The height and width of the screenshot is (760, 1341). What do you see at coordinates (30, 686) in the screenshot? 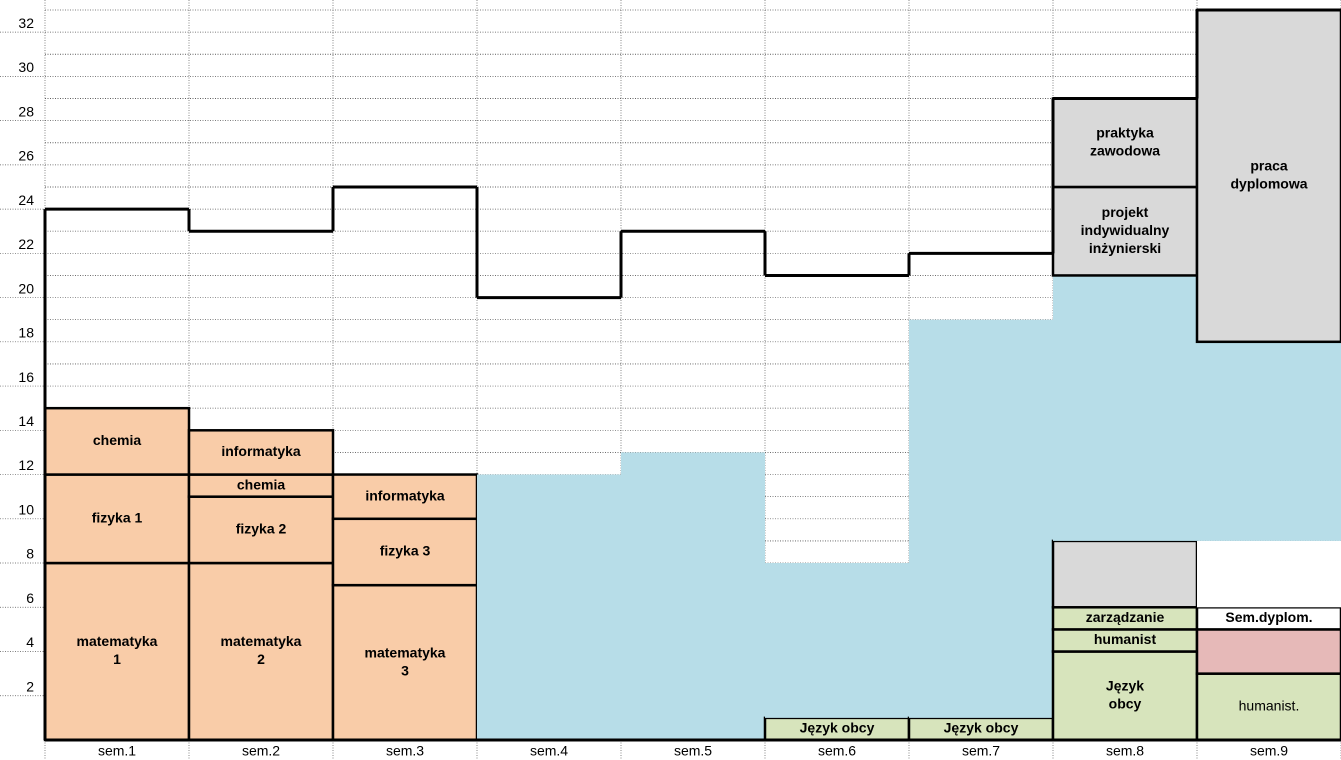
I see `y-tick-label: 2` at bounding box center [30, 686].